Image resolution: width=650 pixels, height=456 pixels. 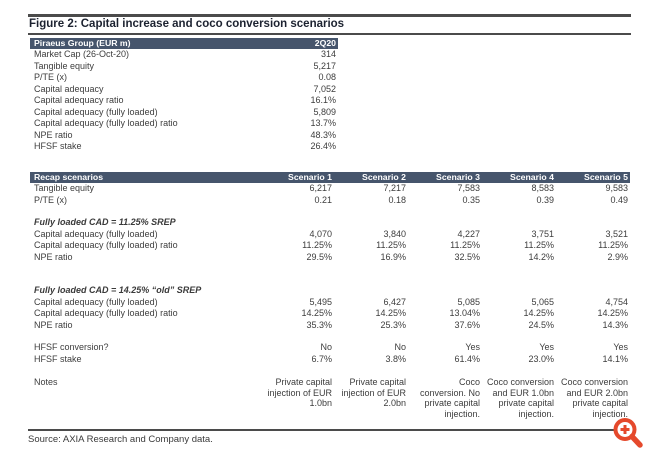 I want to click on recap-header-scenario-4: Scenario 4, so click(x=532, y=177).